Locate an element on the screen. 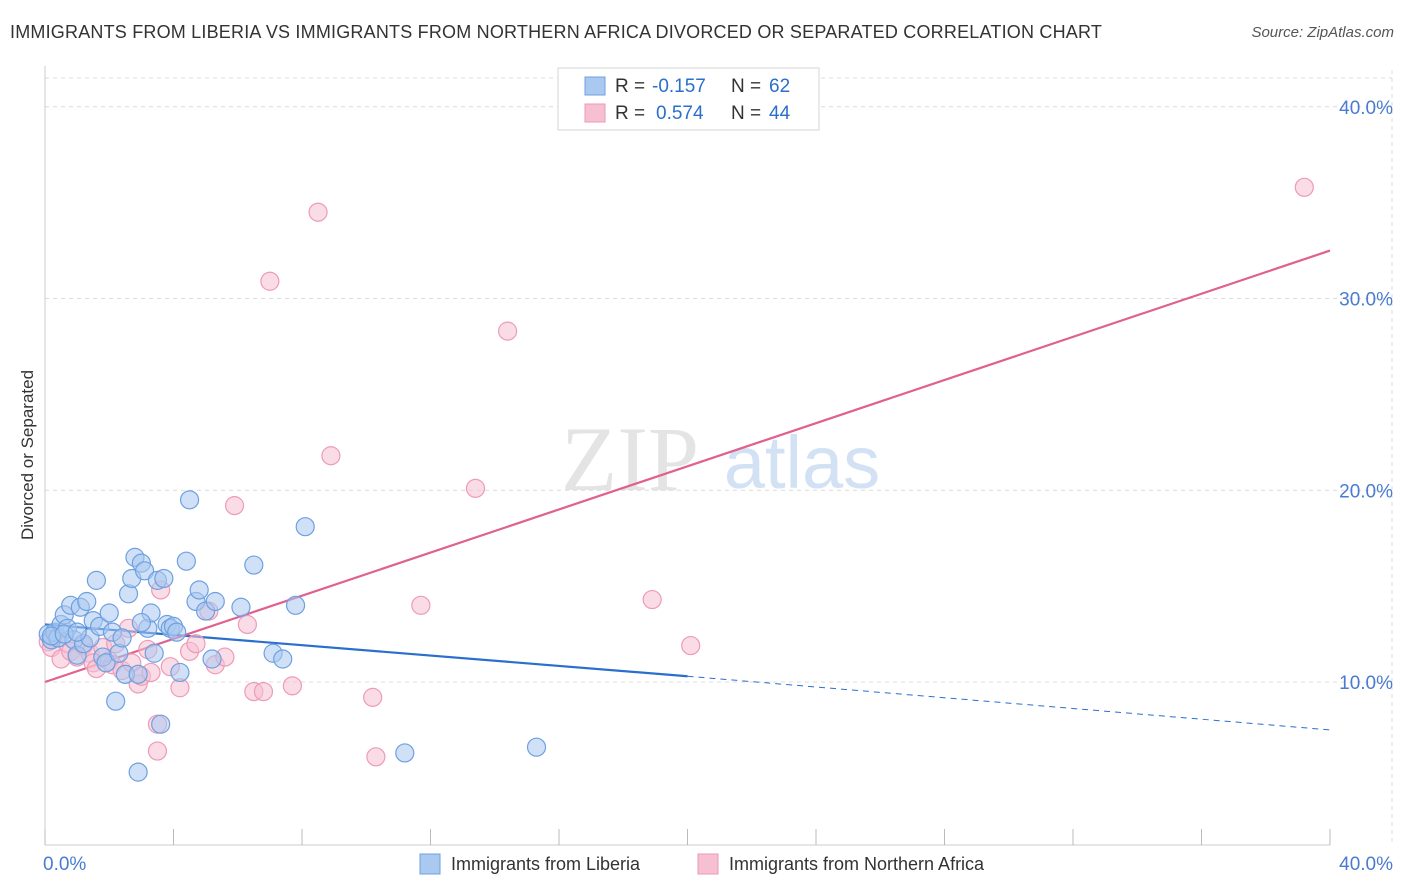 This screenshot has height=892, width=1406. legend-label-northern-africa: Immigrants from Northern Africa is located at coordinates (857, 864).